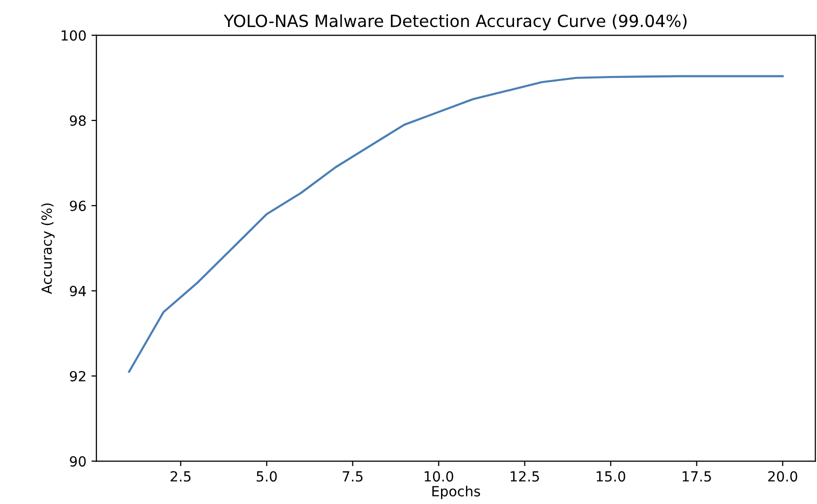 The height and width of the screenshot is (504, 817). Describe the element at coordinates (48, 248) in the screenshot. I see `y-axis-title: Accuracy (%)` at that location.